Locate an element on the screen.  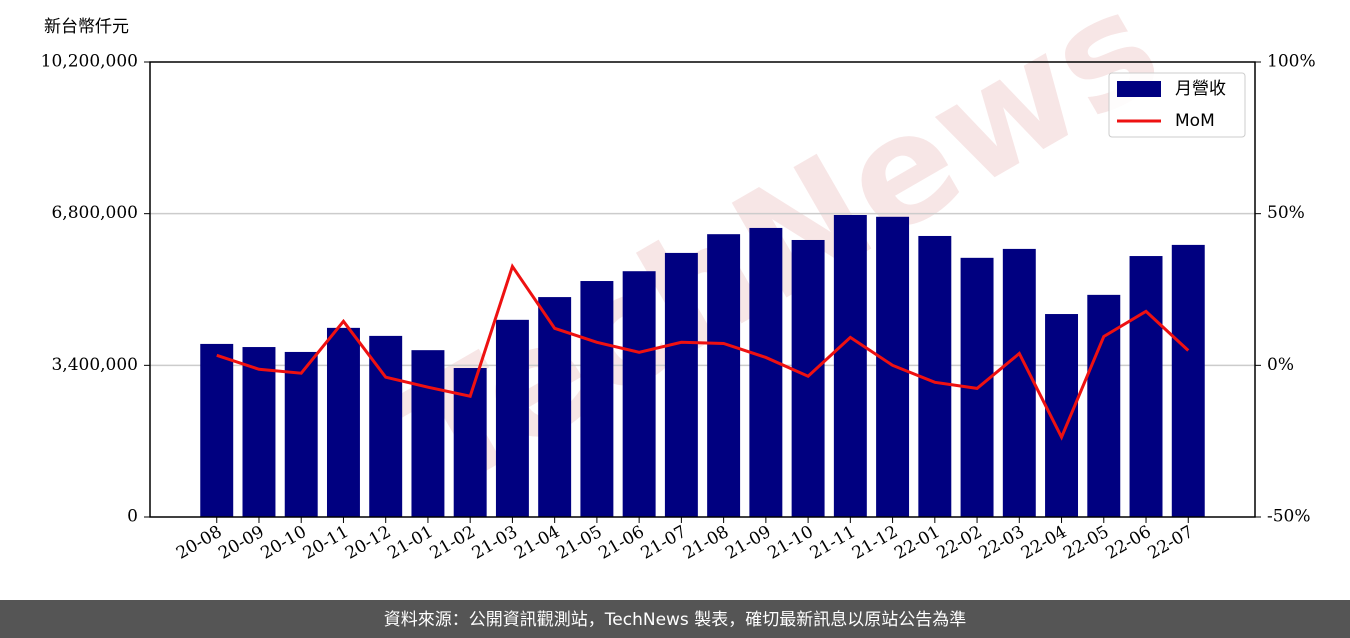
y-tick-label: 6,800,000 is located at coordinates (94, 213).